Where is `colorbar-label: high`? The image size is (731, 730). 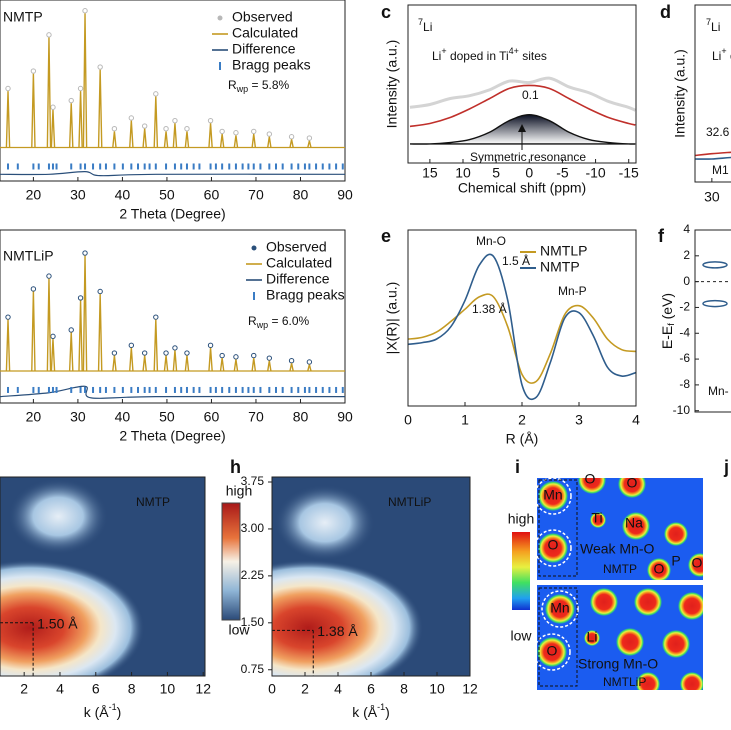 colorbar-label: high is located at coordinates (239, 491).